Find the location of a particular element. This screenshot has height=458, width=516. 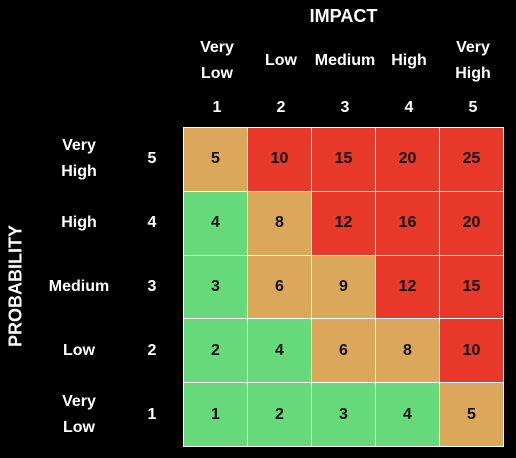

column-label-high: High is located at coordinates (409, 60).